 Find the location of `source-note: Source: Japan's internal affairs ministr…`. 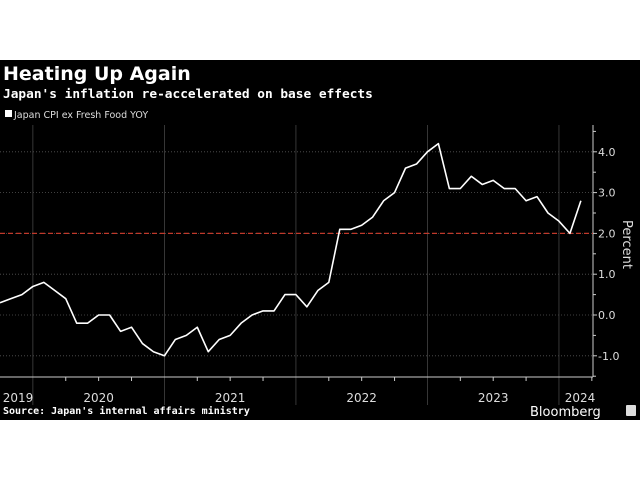

source-note: Source: Japan's internal affairs ministr… is located at coordinates (126, 411).